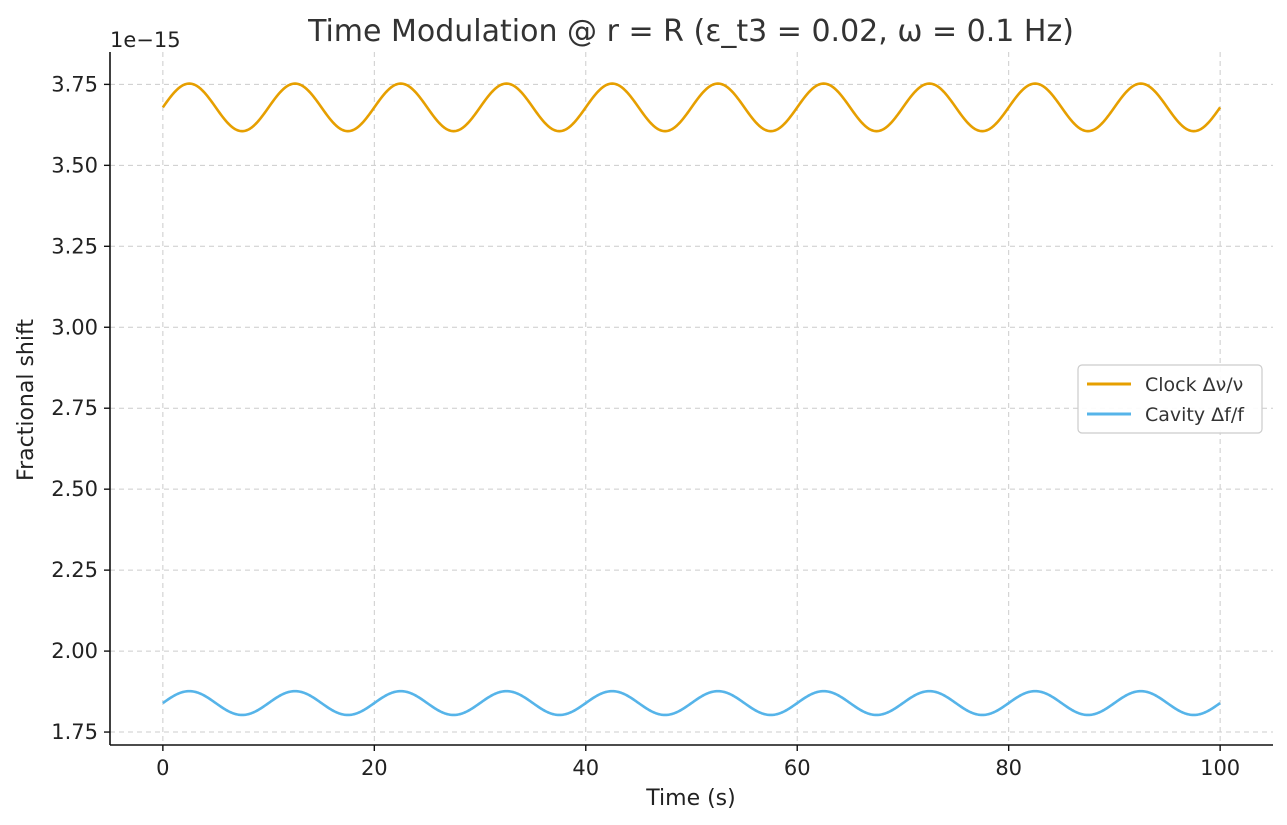  I want to click on series-line-cavity, so click(691, 703).